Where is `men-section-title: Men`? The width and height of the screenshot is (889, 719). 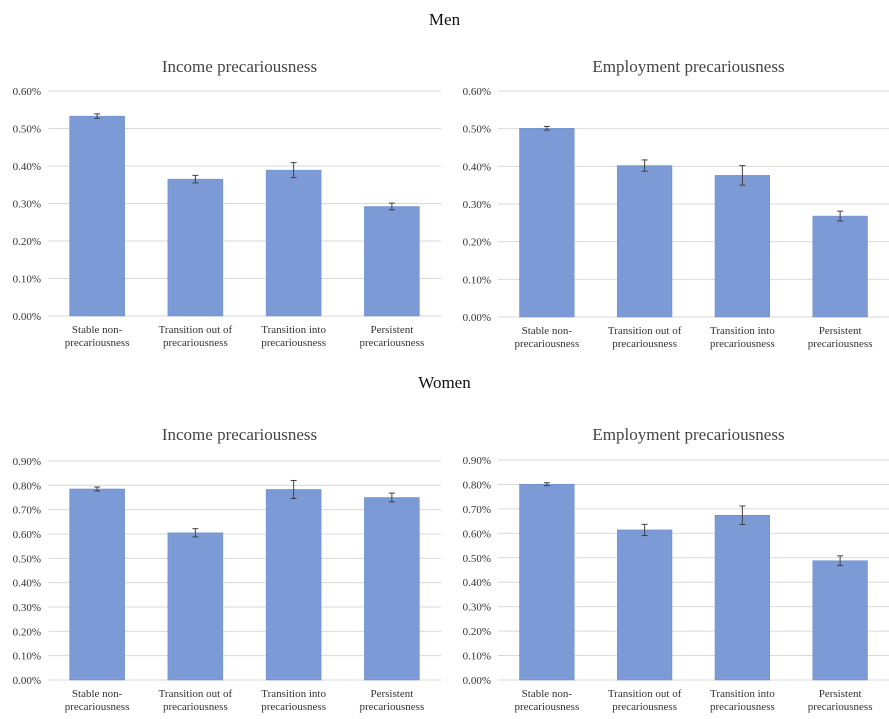
men-section-title: Men is located at coordinates (444, 19).